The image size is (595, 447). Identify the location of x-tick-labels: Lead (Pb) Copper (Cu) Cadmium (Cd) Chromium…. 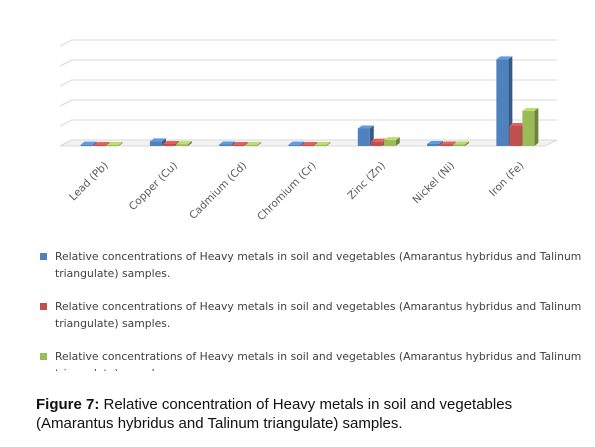
(296, 191).